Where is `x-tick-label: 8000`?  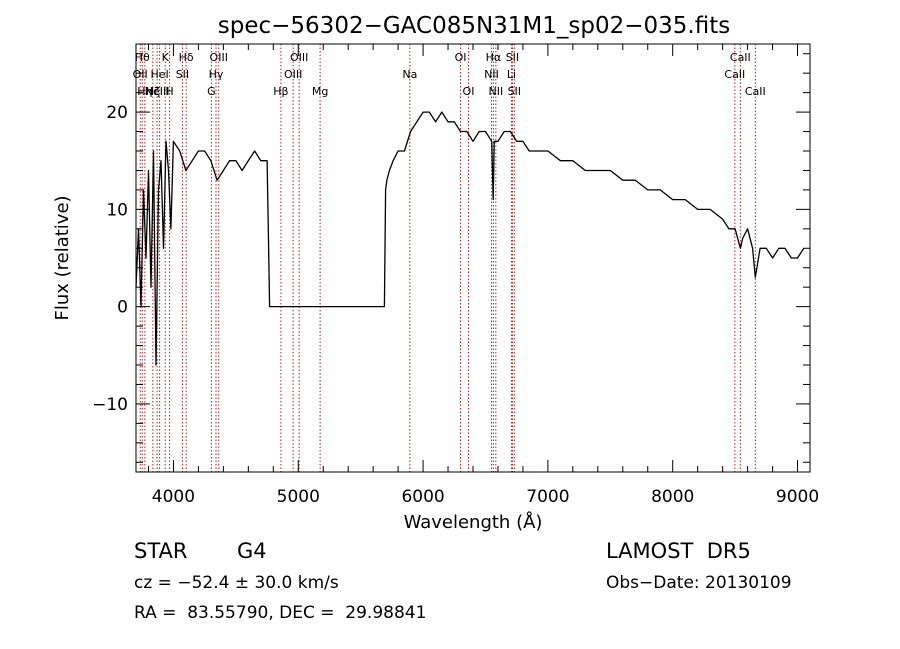 x-tick-label: 8000 is located at coordinates (672, 497).